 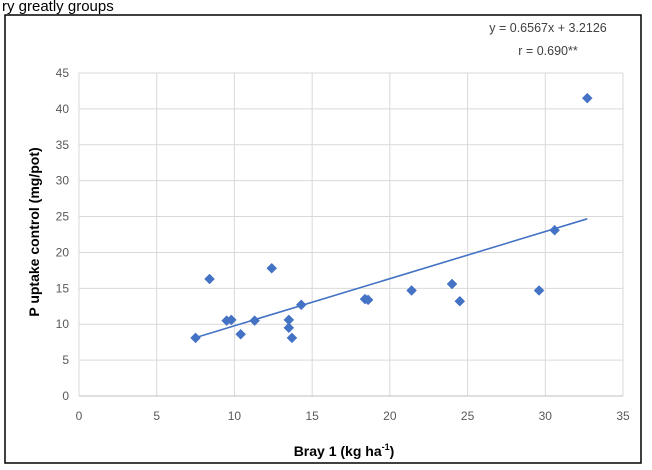 What do you see at coordinates (58, 7) in the screenshot?
I see `header-text: ry greatly groups` at bounding box center [58, 7].